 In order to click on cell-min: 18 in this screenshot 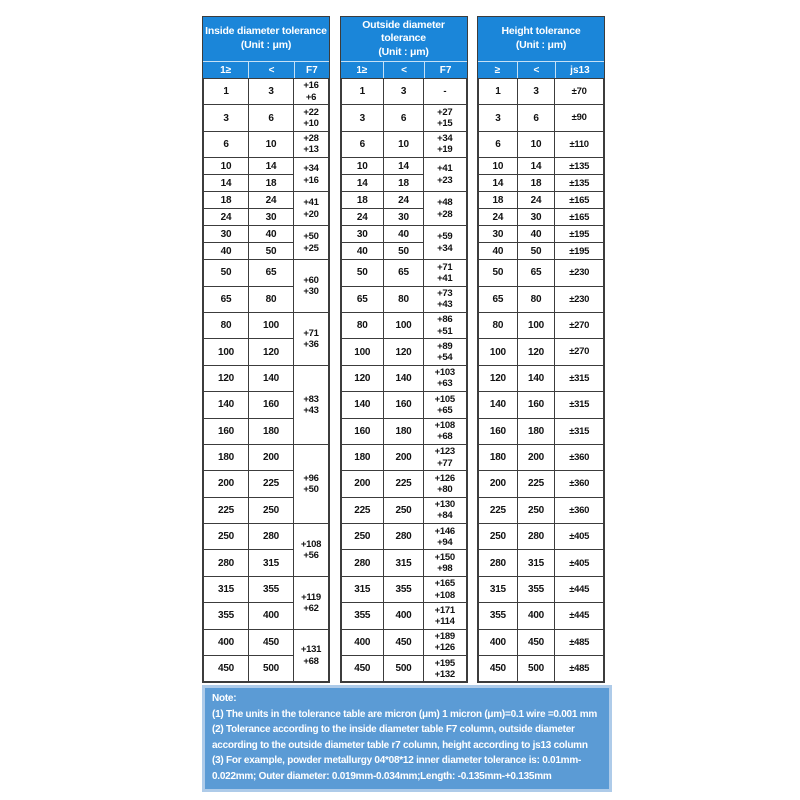, I will do `click(362, 200)`.